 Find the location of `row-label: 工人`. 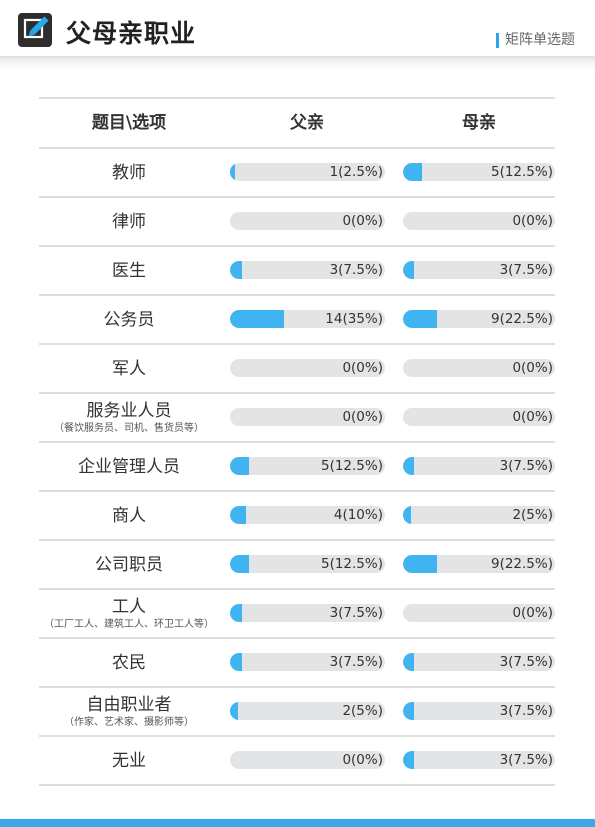

row-label: 工人 is located at coordinates (129, 606).